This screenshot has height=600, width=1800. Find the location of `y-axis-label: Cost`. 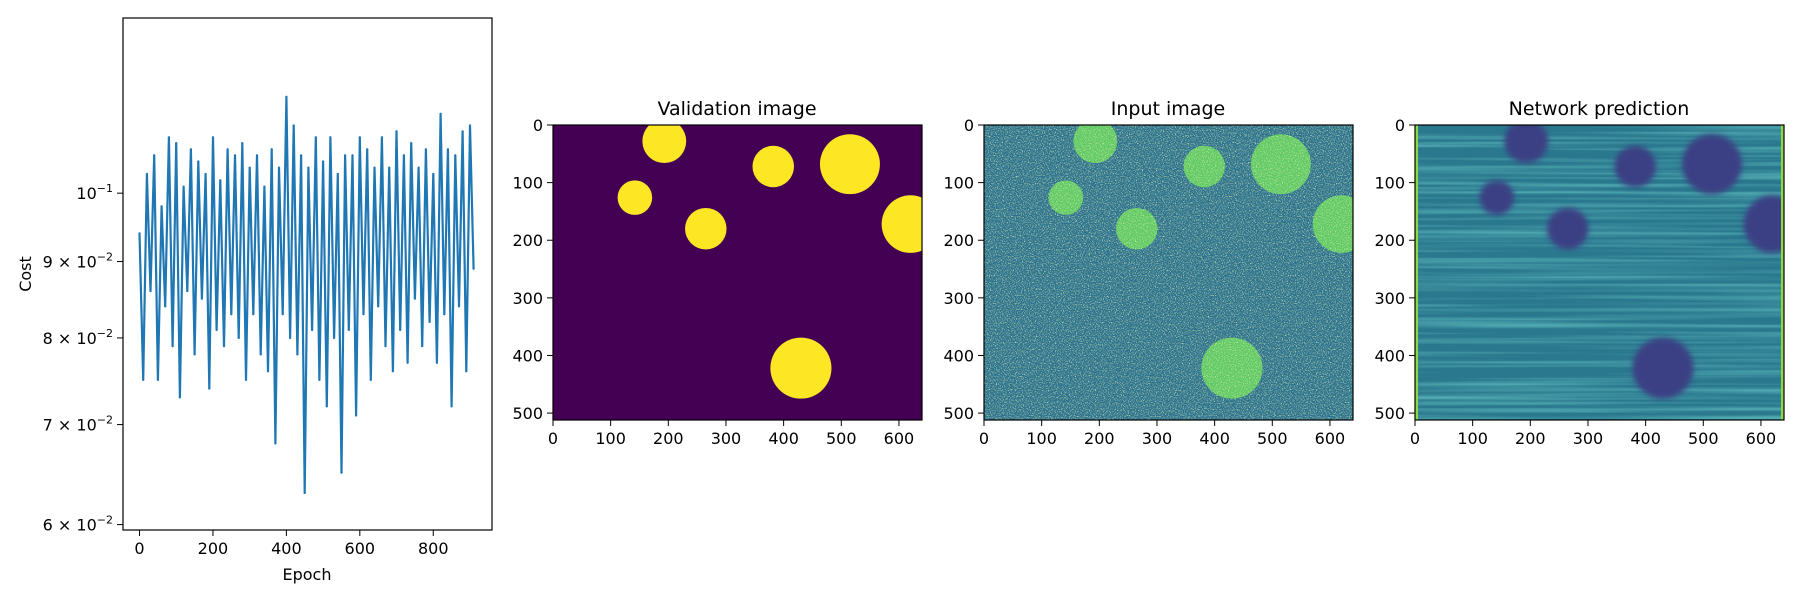

y-axis-label: Cost is located at coordinates (25, 274).